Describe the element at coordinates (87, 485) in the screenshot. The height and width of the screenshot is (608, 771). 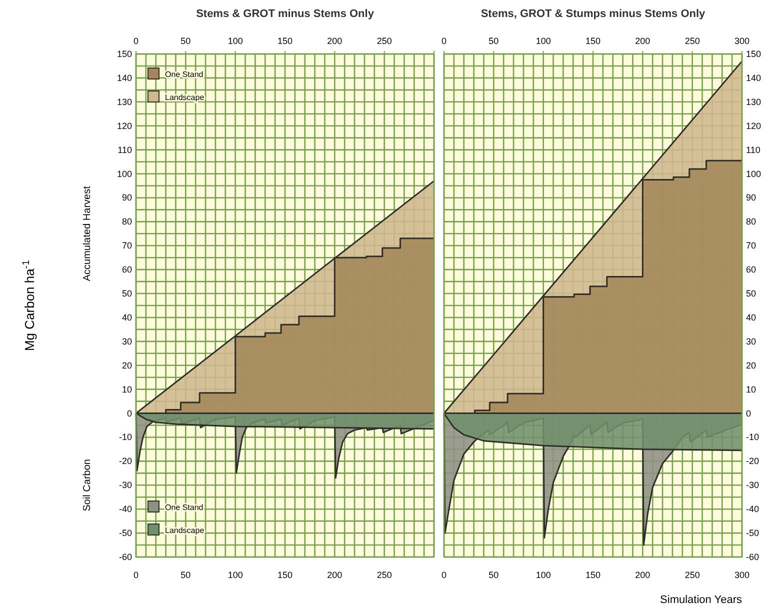
I see `text: Soil Carbon` at that location.